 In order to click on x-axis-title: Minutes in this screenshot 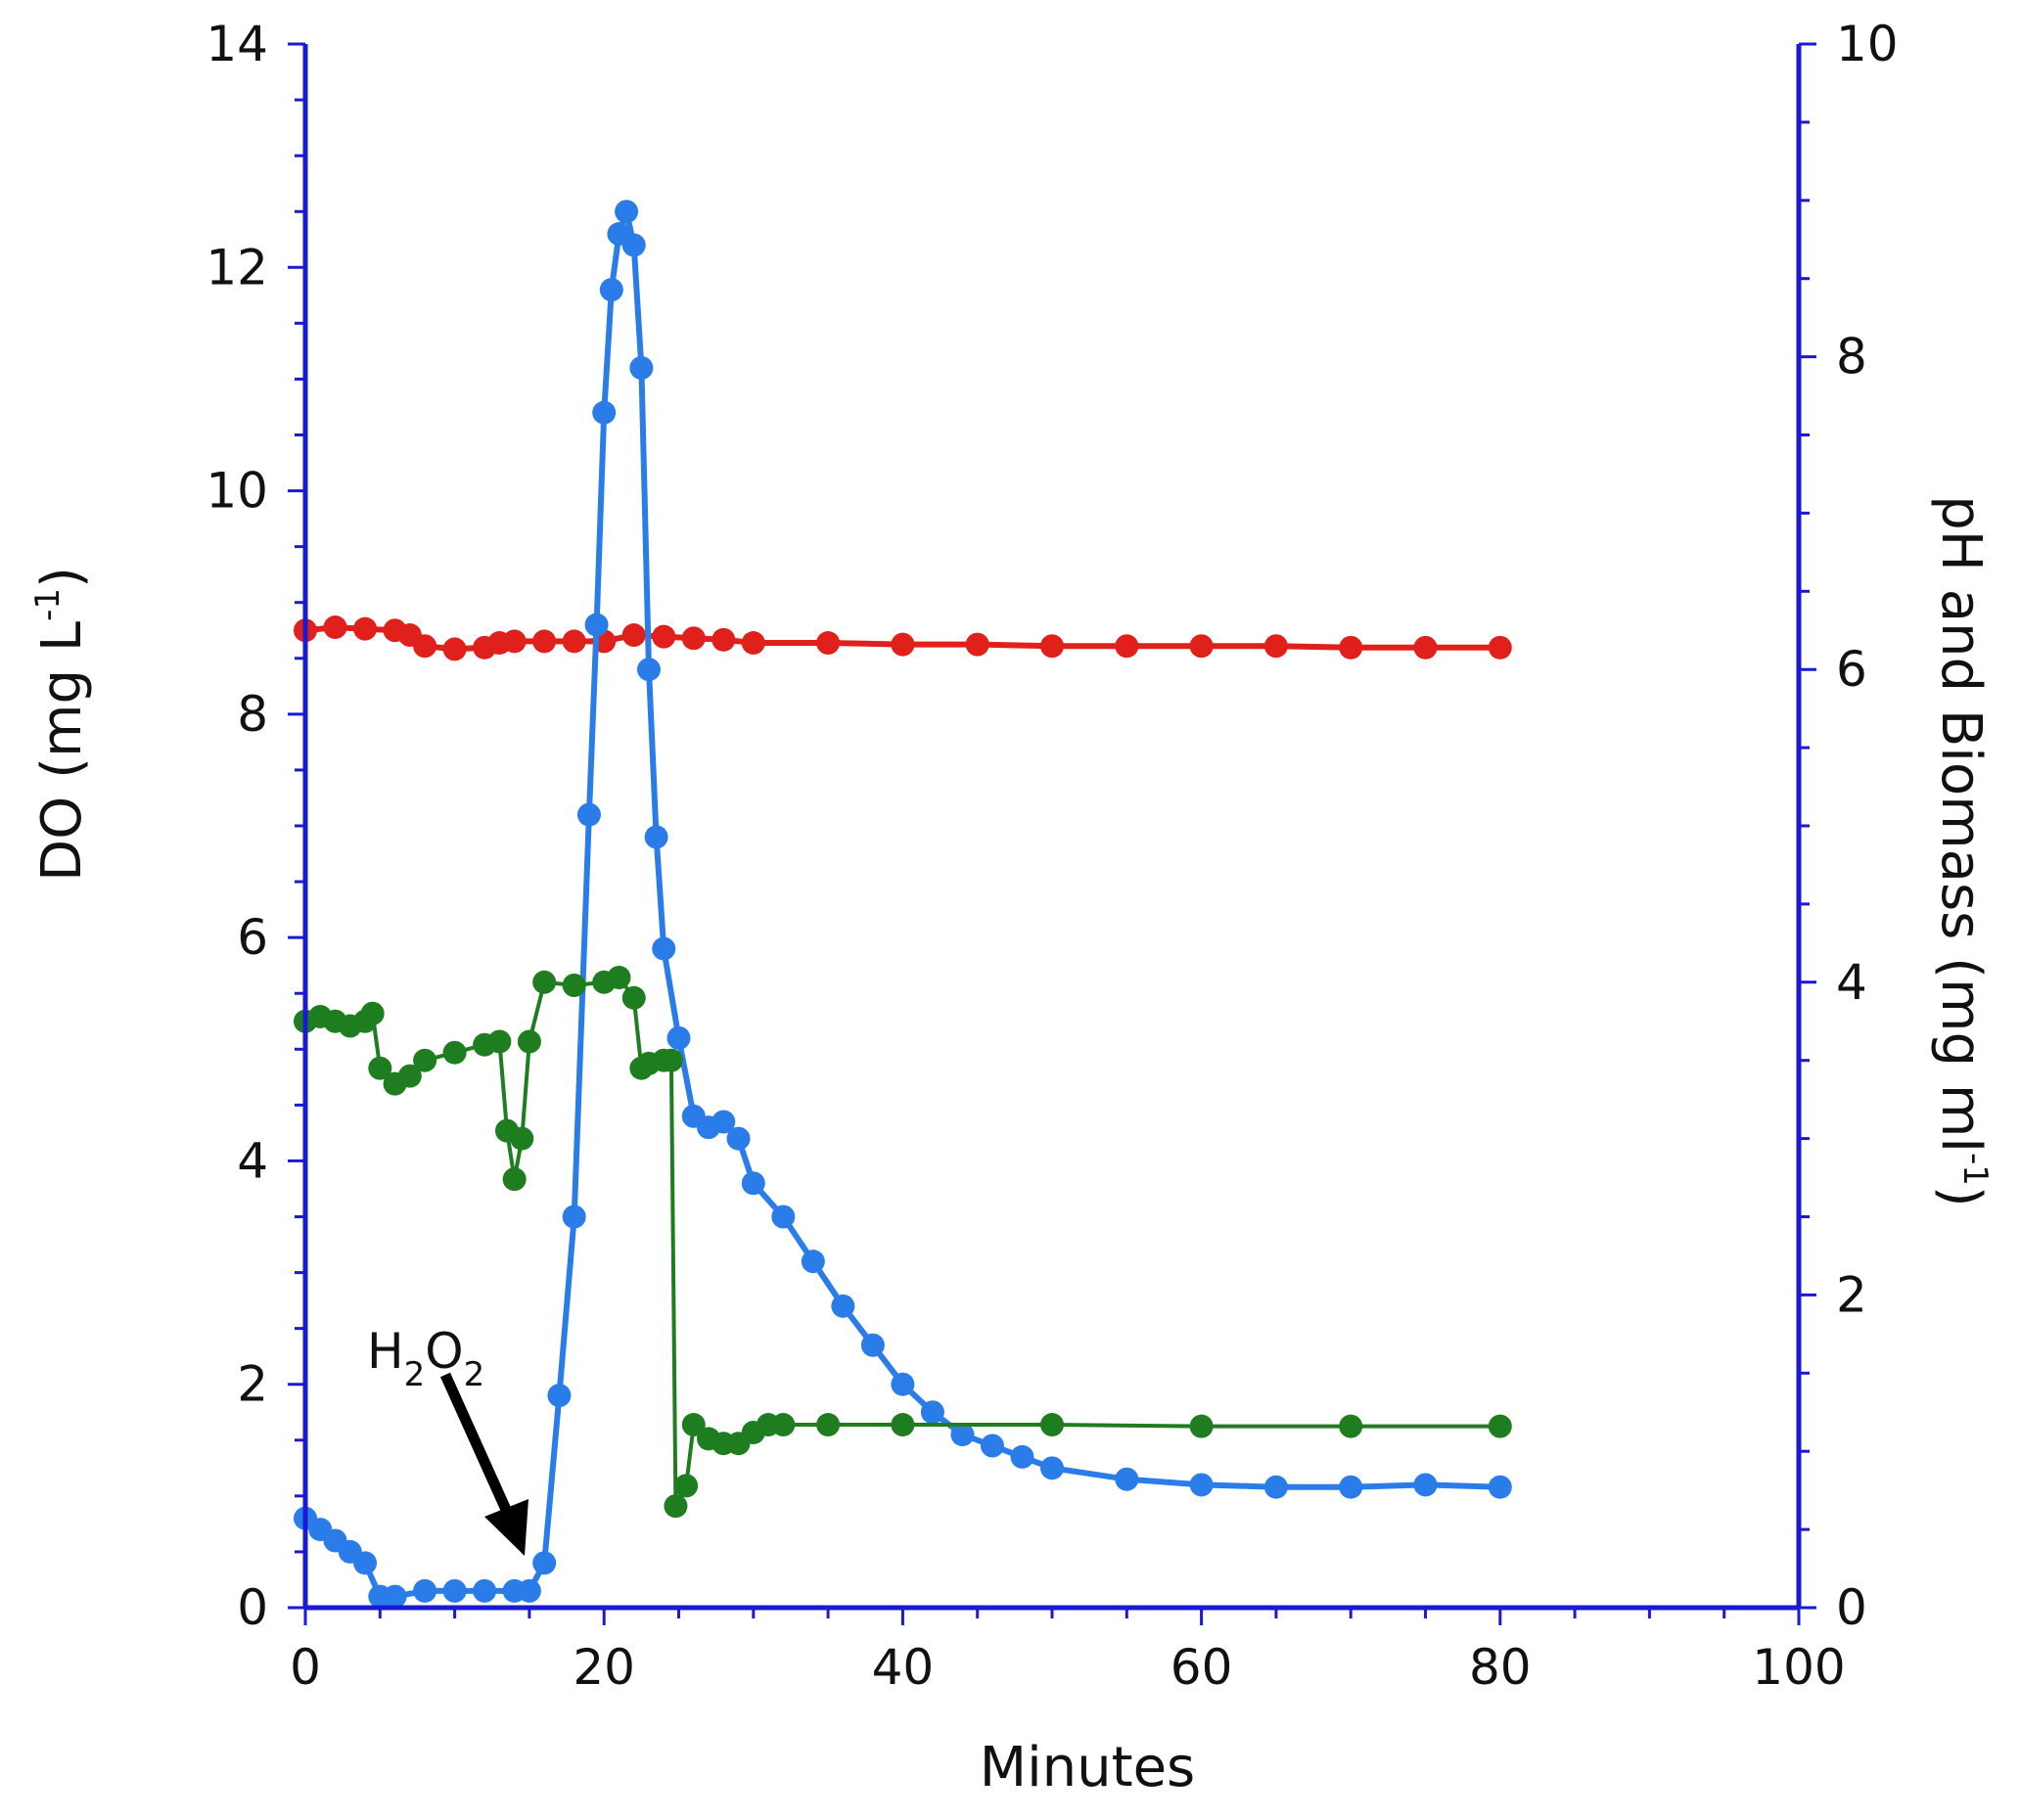, I will do `click(1087, 1767)`.